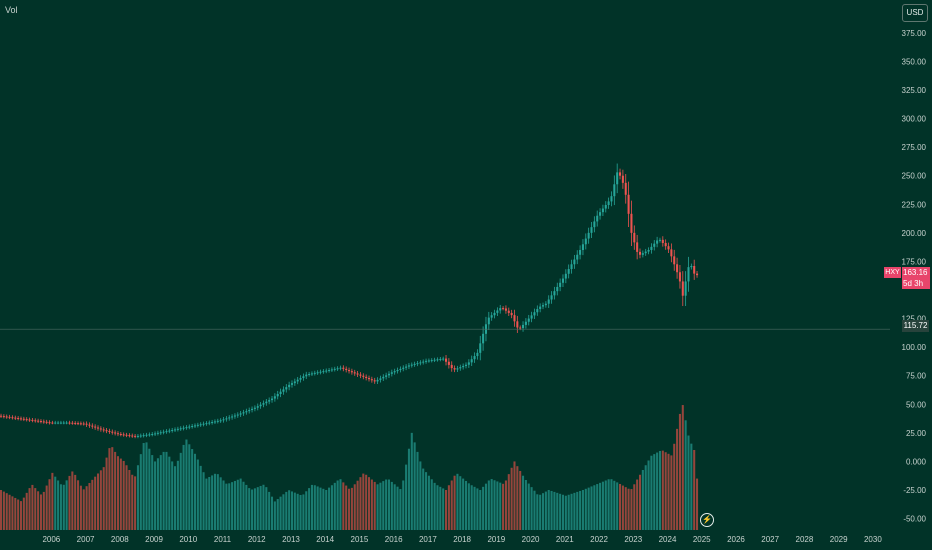  What do you see at coordinates (915, 13) in the screenshot?
I see `currency-button: USD` at bounding box center [915, 13].